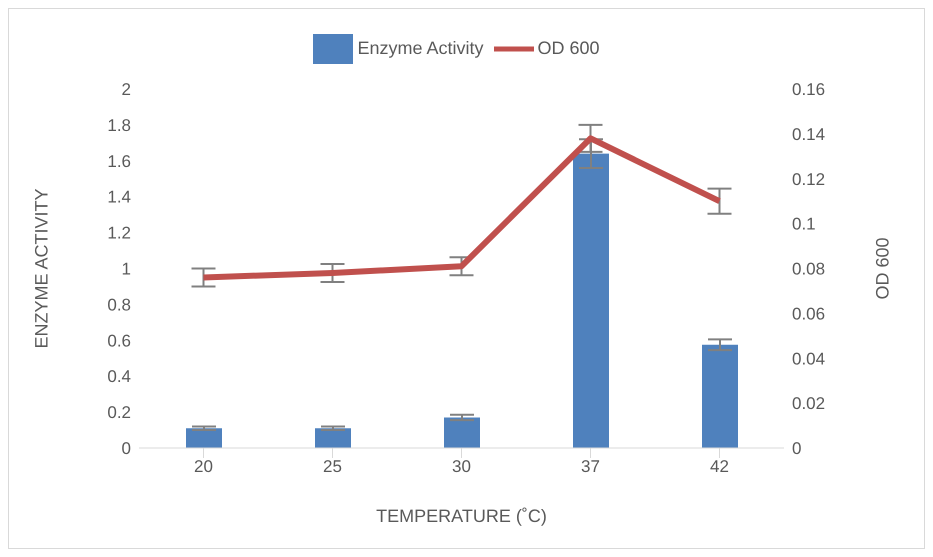  What do you see at coordinates (119, 304) in the screenshot?
I see `y-tick-label: 0.8` at bounding box center [119, 304].